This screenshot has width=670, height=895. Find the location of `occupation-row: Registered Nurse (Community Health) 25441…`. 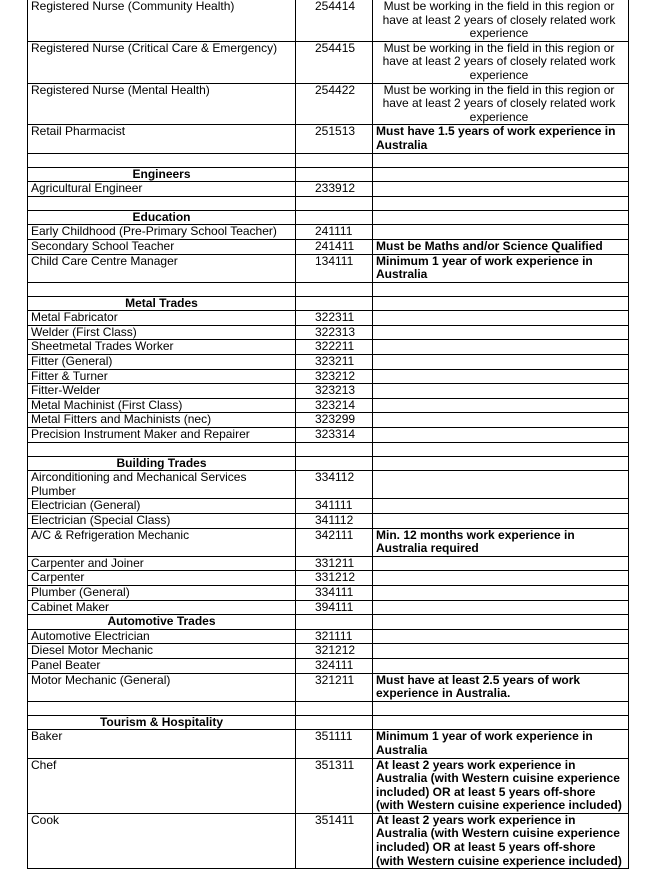

occupation-row: Registered Nurse (Community Health) 25441… is located at coordinates (328, 21).